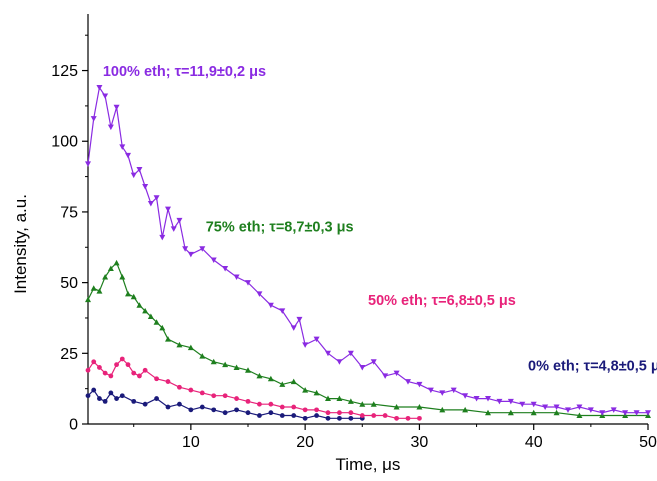 The image size is (657, 481). Describe the element at coordinates (534, 442) in the screenshot. I see `x-tick-label: 40` at that location.